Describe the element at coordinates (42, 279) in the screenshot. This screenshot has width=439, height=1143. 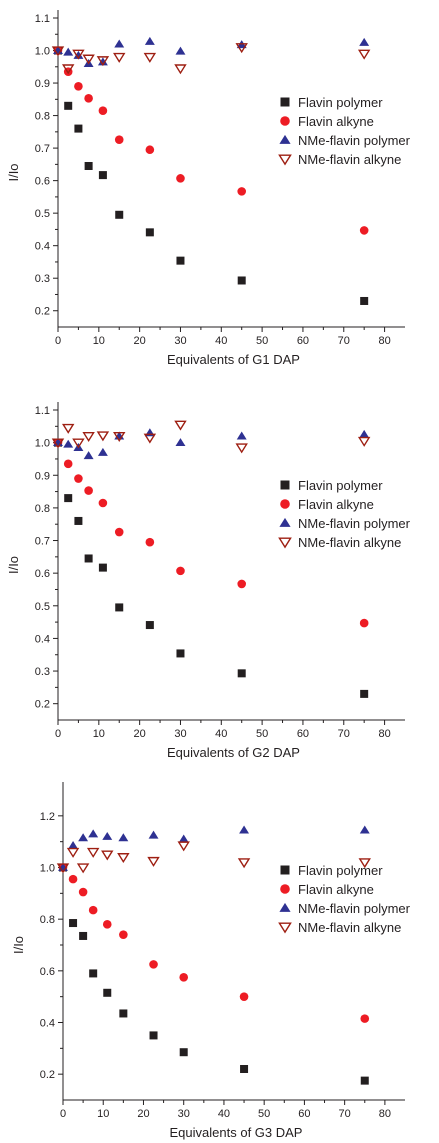
I see `y-tick-label: 0.3` at that location.